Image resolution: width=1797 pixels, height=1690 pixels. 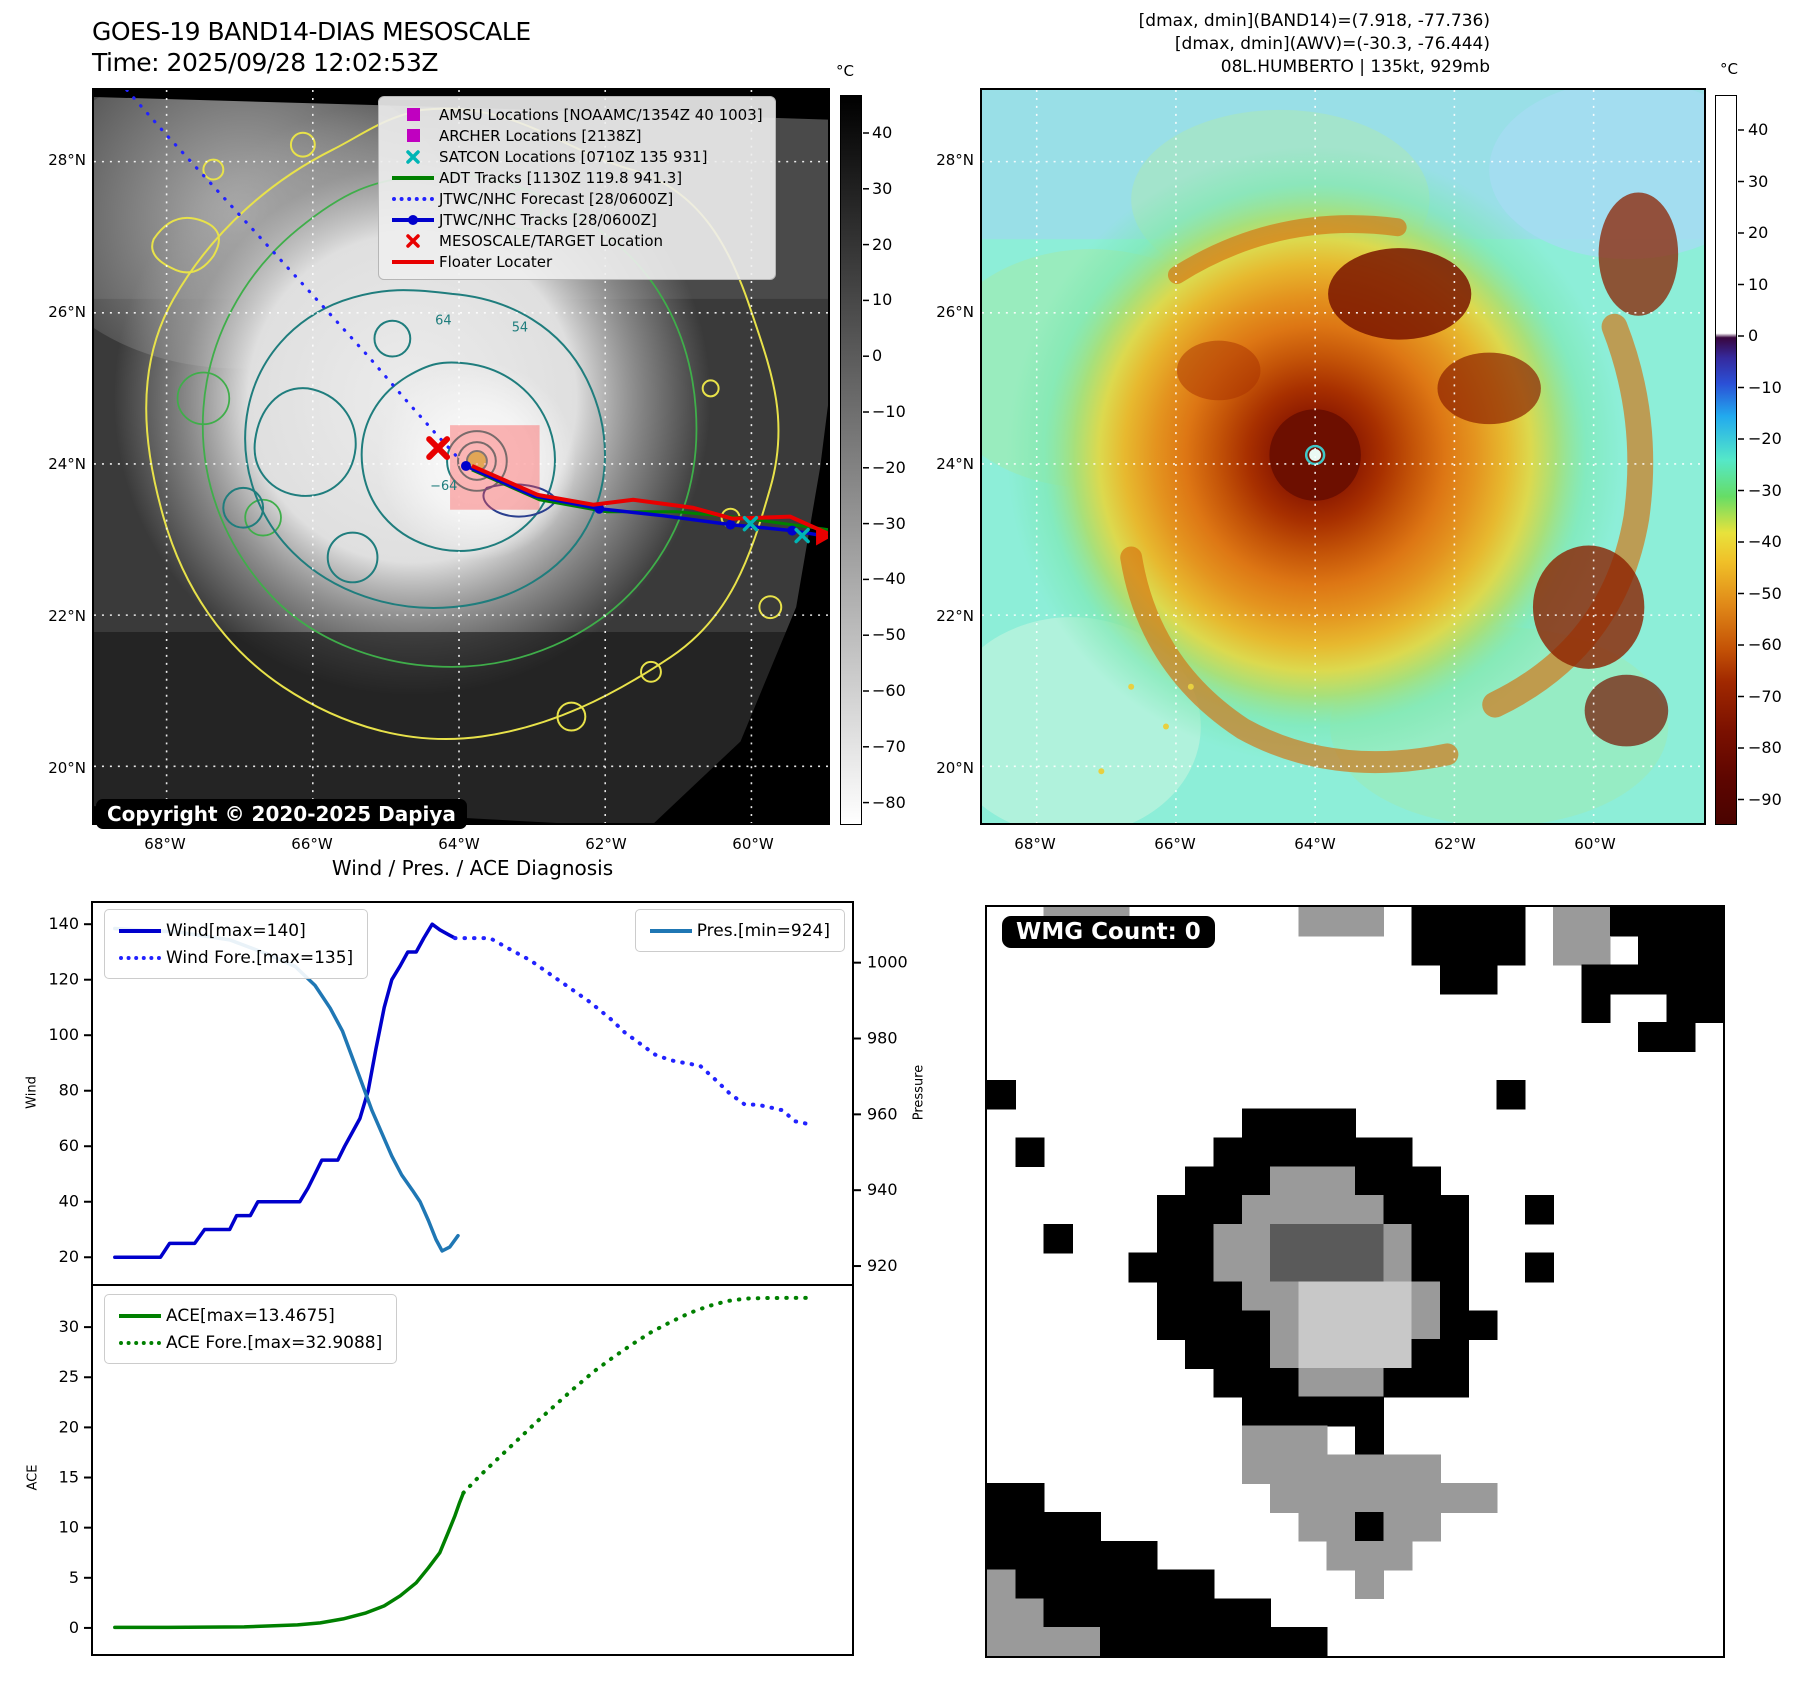 What do you see at coordinates (889, 746) in the screenshot?
I see `left-colorbar-tick: −70` at bounding box center [889, 746].